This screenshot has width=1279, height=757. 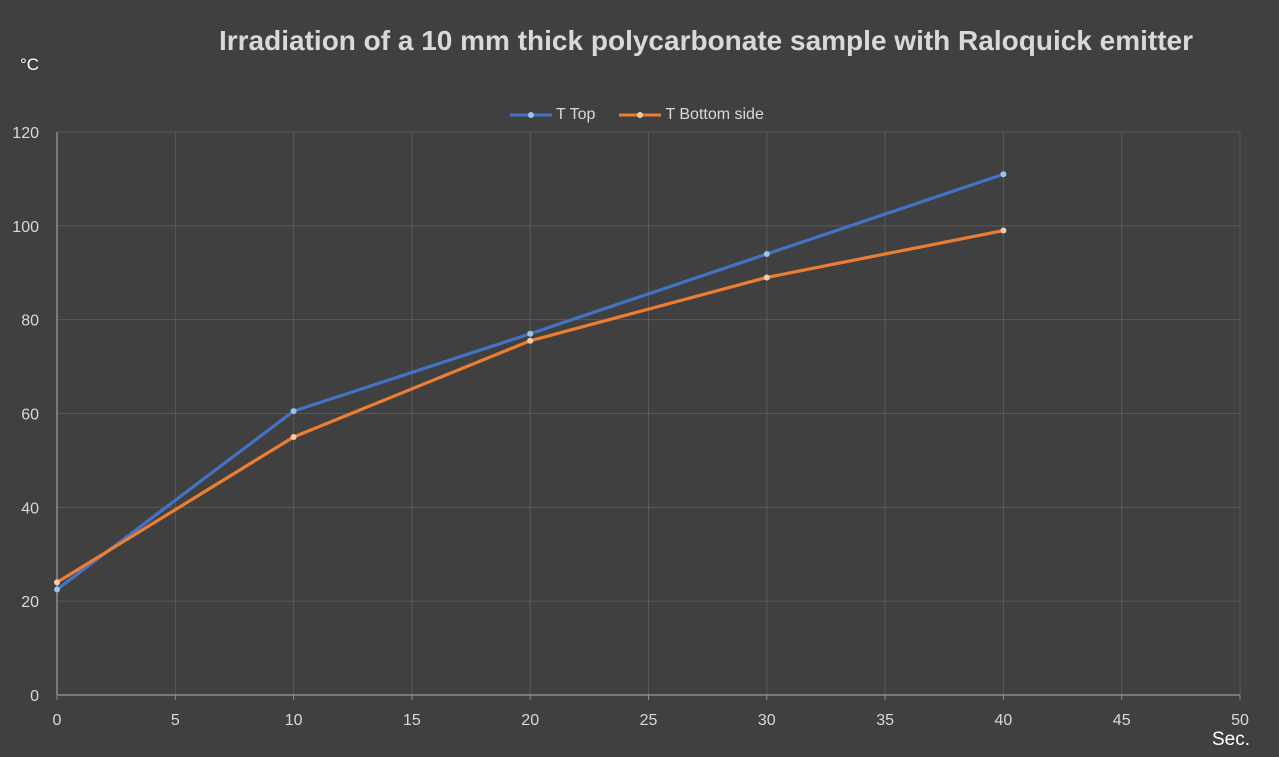 What do you see at coordinates (30, 321) in the screenshot?
I see `y-tick-label: 80` at bounding box center [30, 321].